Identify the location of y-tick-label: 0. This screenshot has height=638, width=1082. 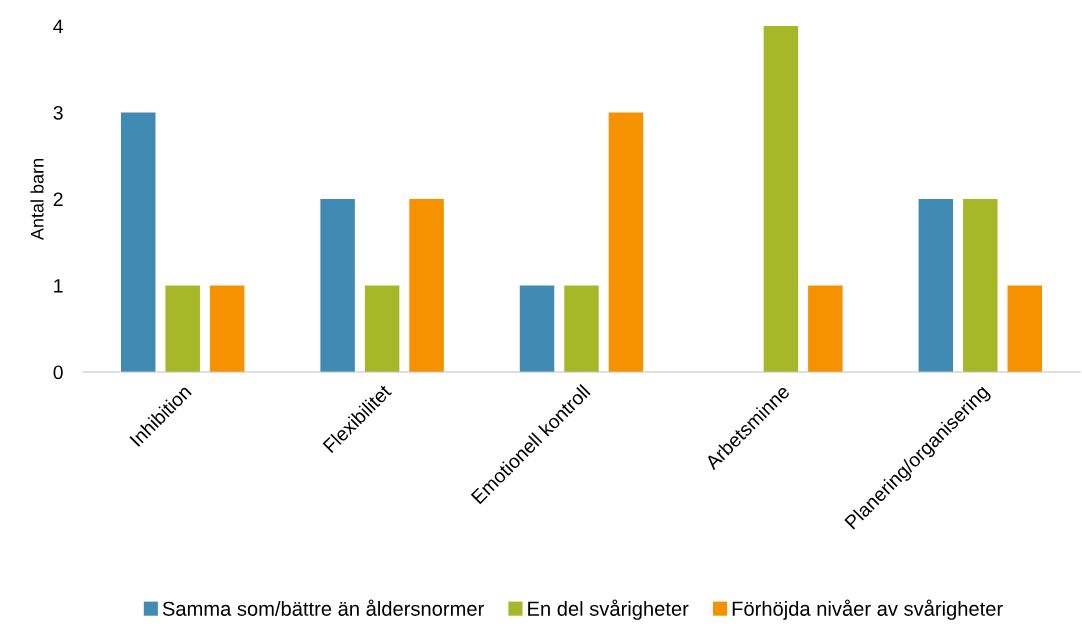
(58, 372).